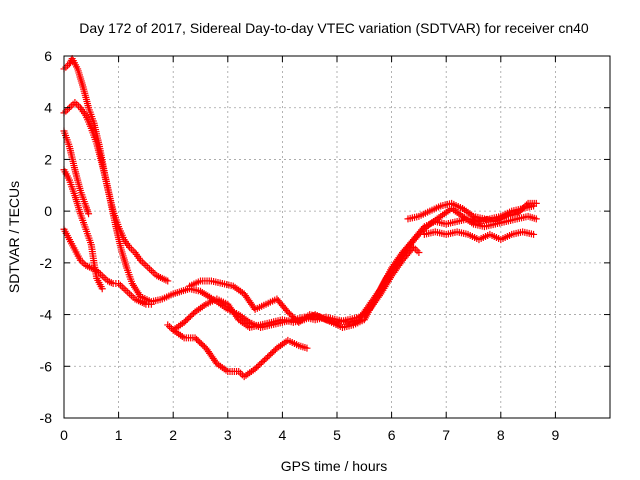  I want to click on y-tick-label: -8, so click(46, 418).